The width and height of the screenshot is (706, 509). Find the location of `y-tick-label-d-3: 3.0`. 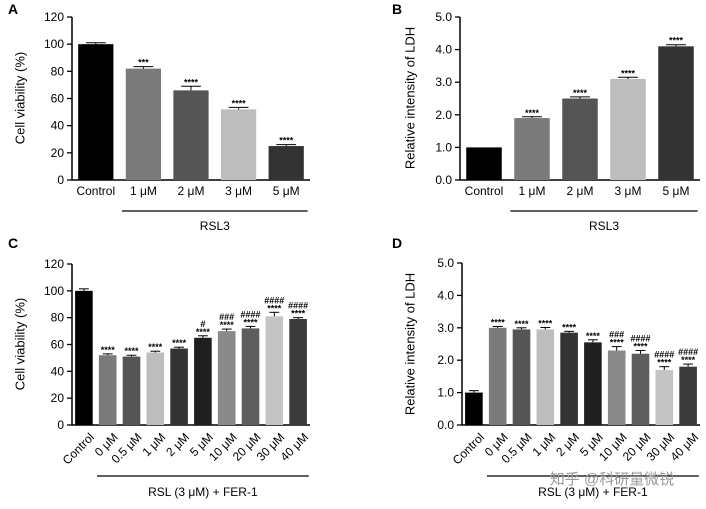

y-tick-label-d-3: 3.0 is located at coordinates (445, 328).